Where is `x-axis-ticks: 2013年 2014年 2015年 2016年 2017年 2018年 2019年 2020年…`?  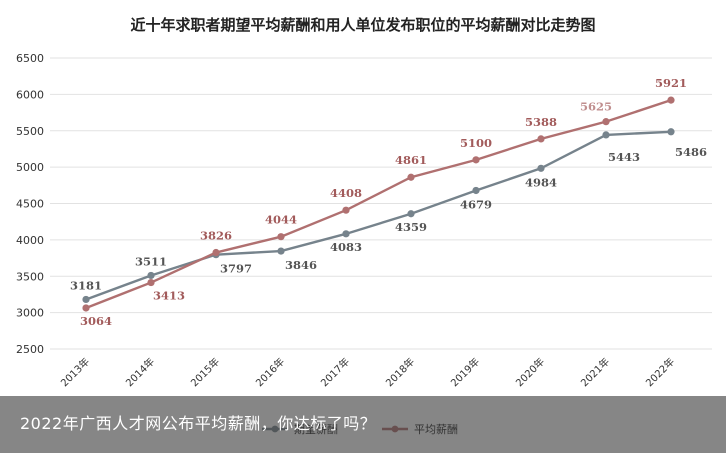
x-axis-ticks: 2013年 2014年 2015年 2016年 2017年 2018年 2019年 2020年… is located at coordinates (367, 372).